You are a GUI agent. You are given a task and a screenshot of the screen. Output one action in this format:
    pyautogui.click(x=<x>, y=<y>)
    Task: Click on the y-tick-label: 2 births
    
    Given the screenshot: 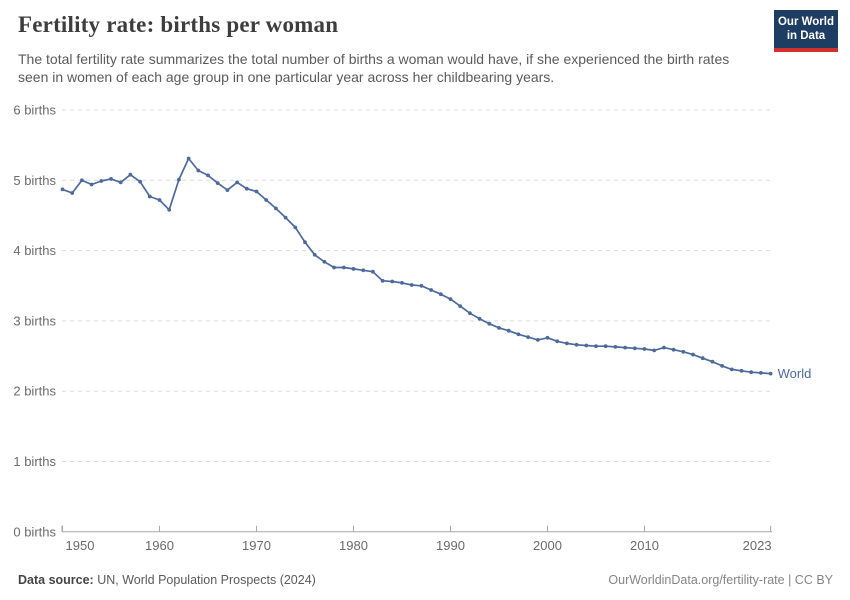 What is the action you would take?
    pyautogui.click(x=34, y=391)
    